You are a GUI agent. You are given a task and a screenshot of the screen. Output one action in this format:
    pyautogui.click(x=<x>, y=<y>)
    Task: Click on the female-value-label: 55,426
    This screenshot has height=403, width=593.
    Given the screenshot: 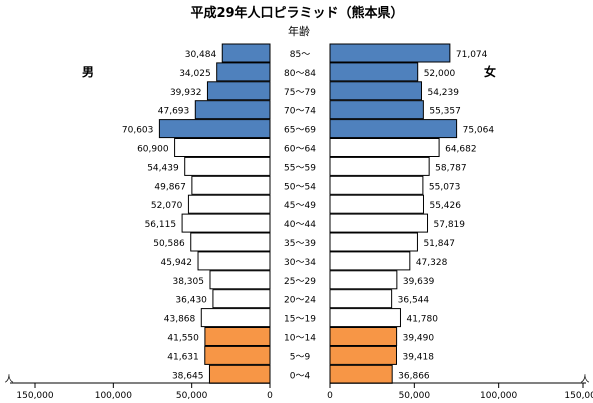 What is the action you would take?
    pyautogui.click(x=445, y=206)
    